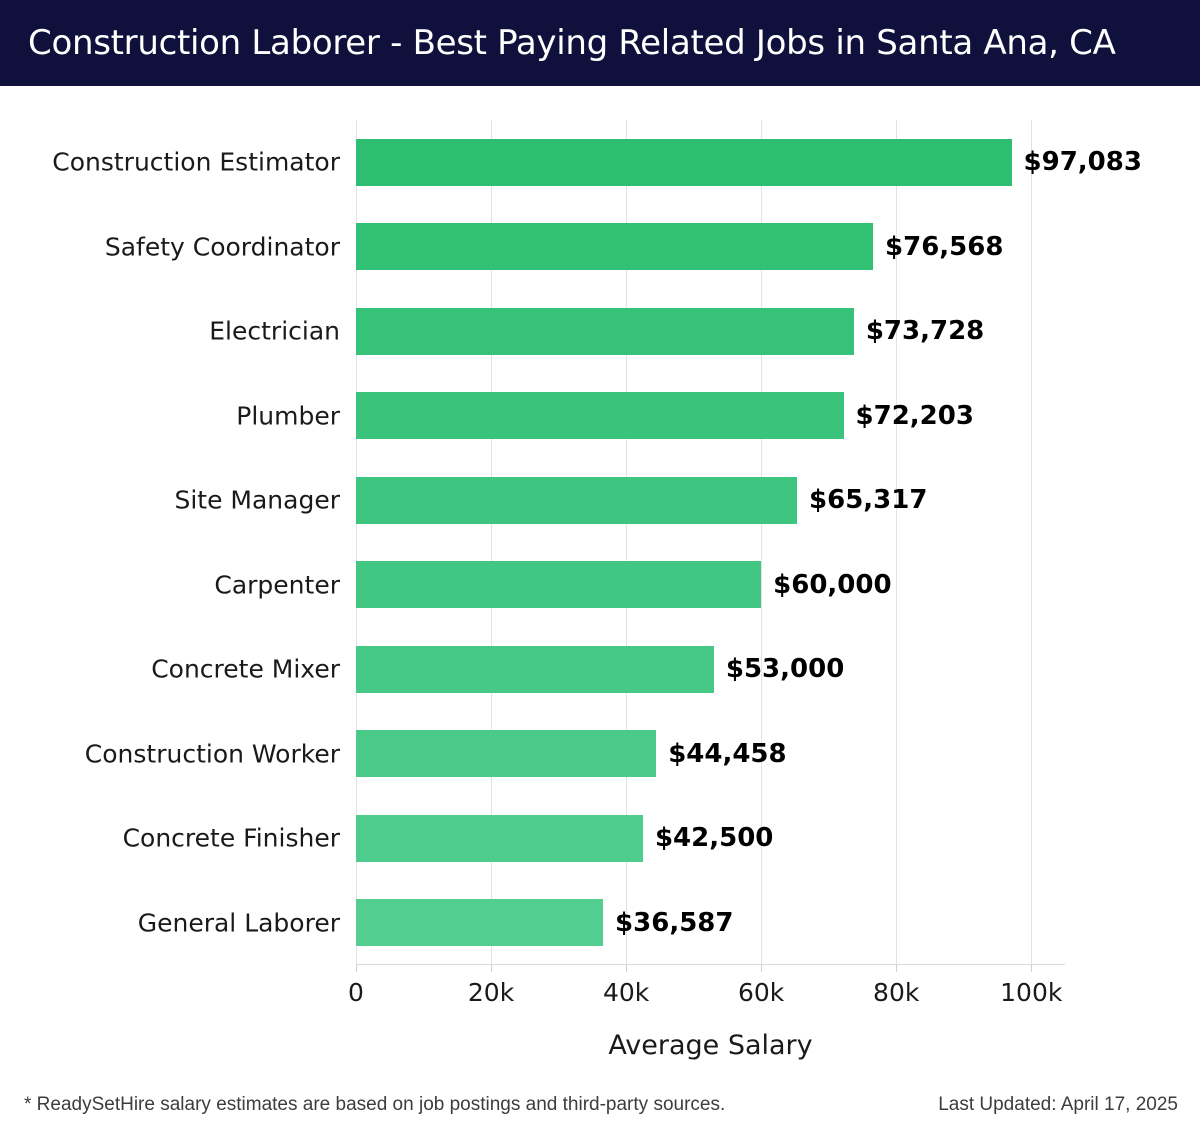 This screenshot has width=1200, height=1140. Describe the element at coordinates (196, 162) in the screenshot. I see `y-axis-category-label: Construction Estimator` at that location.